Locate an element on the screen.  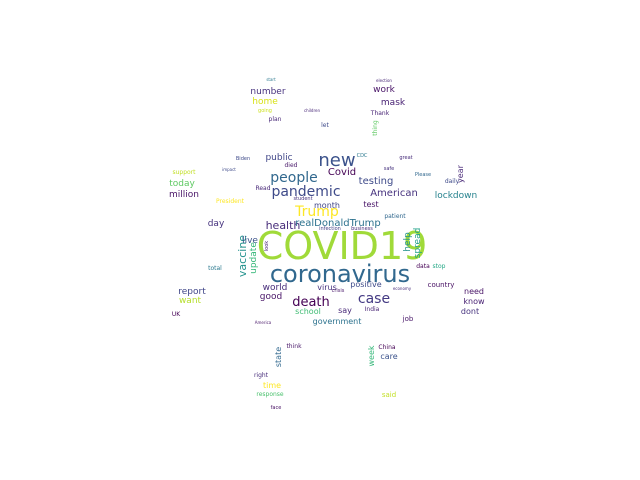
word: work is located at coordinates (384, 90).